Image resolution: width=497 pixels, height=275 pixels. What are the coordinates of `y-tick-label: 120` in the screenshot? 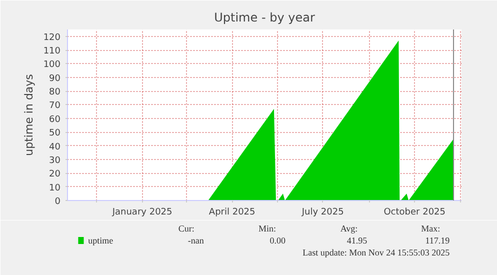 It's located at (52, 37).